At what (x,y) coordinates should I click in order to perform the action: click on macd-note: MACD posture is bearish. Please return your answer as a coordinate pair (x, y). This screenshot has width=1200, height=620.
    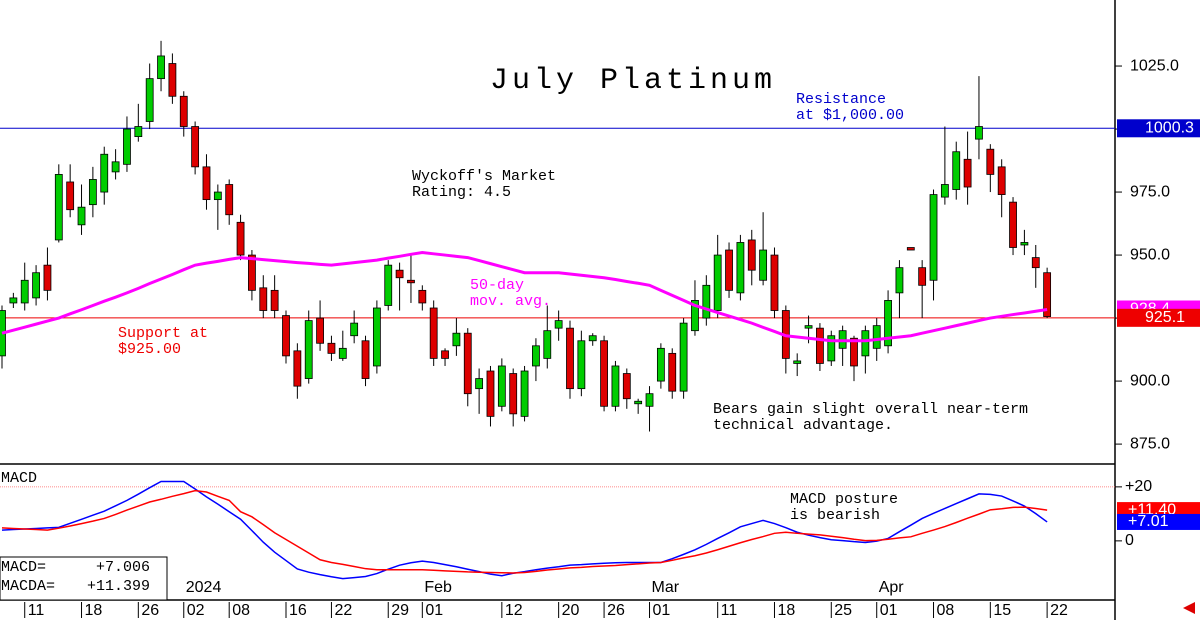
    Looking at the image, I should click on (844, 507).